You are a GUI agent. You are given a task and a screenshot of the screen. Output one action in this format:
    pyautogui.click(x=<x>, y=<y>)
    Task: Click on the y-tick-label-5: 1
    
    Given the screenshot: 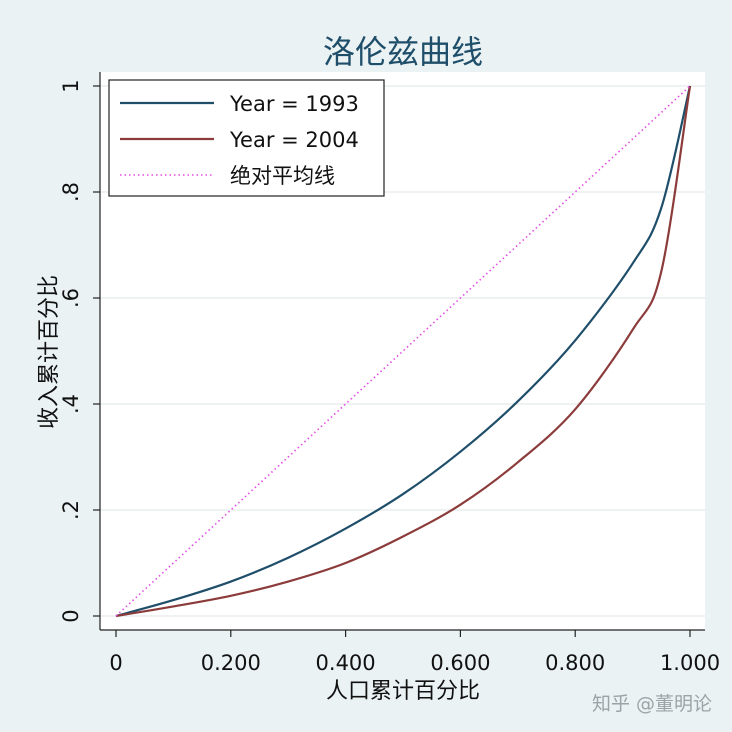 What is the action you would take?
    pyautogui.click(x=71, y=85)
    